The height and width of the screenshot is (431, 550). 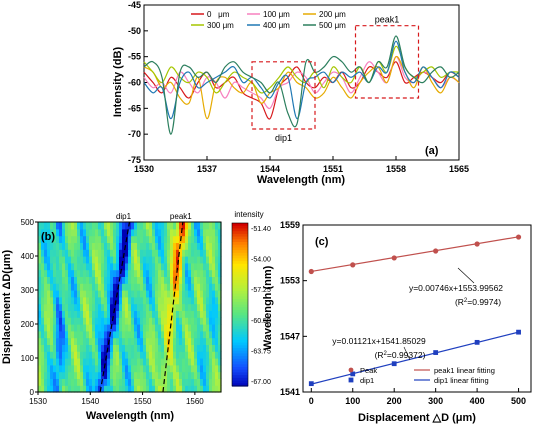 What do you see at coordinates (145, 302) in the screenshot?
I see `panel-b-trace-lines: dip1 peak1` at bounding box center [145, 302].